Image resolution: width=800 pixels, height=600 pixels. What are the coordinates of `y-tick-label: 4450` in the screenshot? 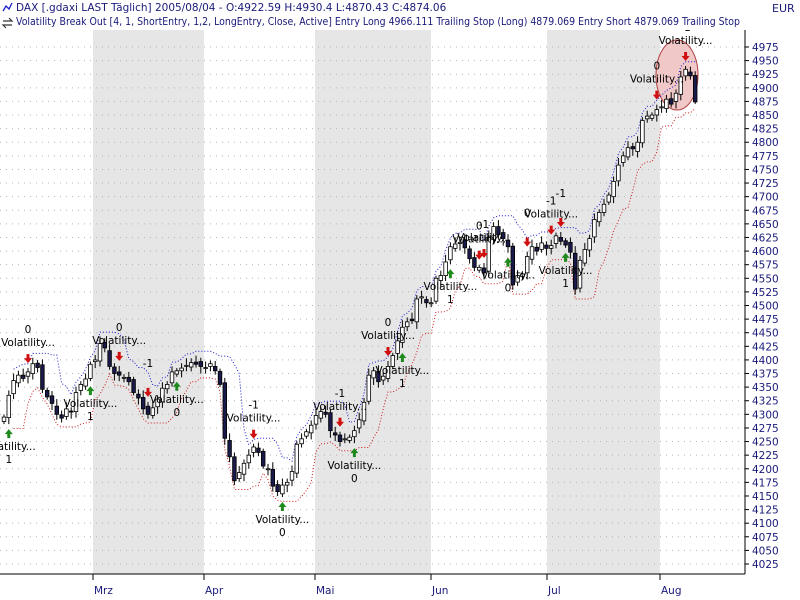 It's located at (765, 334).